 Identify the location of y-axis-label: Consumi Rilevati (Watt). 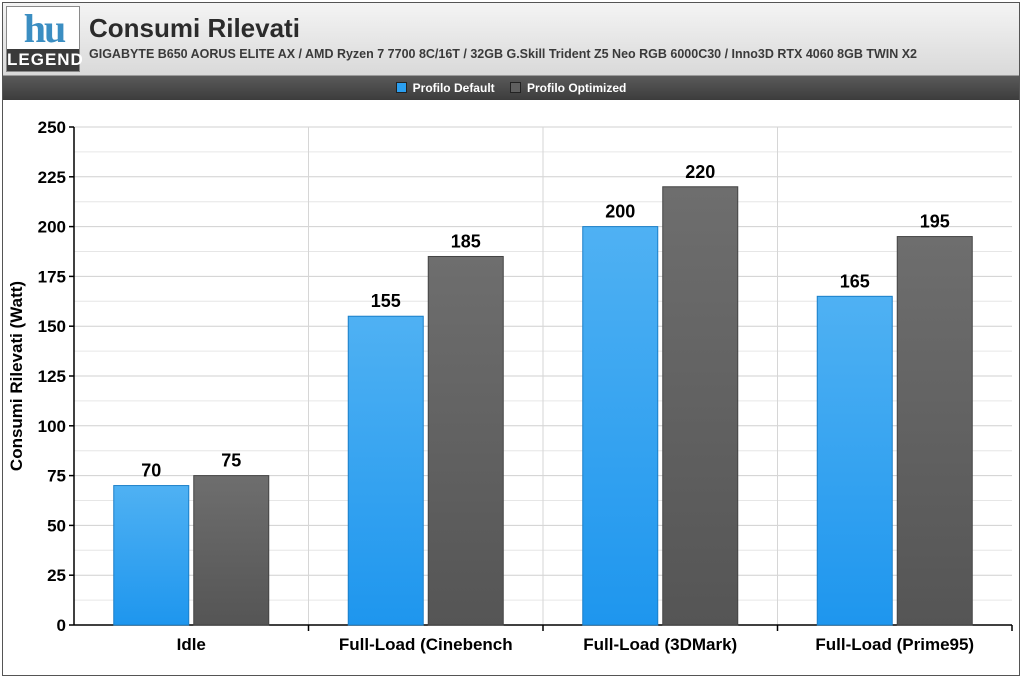
(16, 376).